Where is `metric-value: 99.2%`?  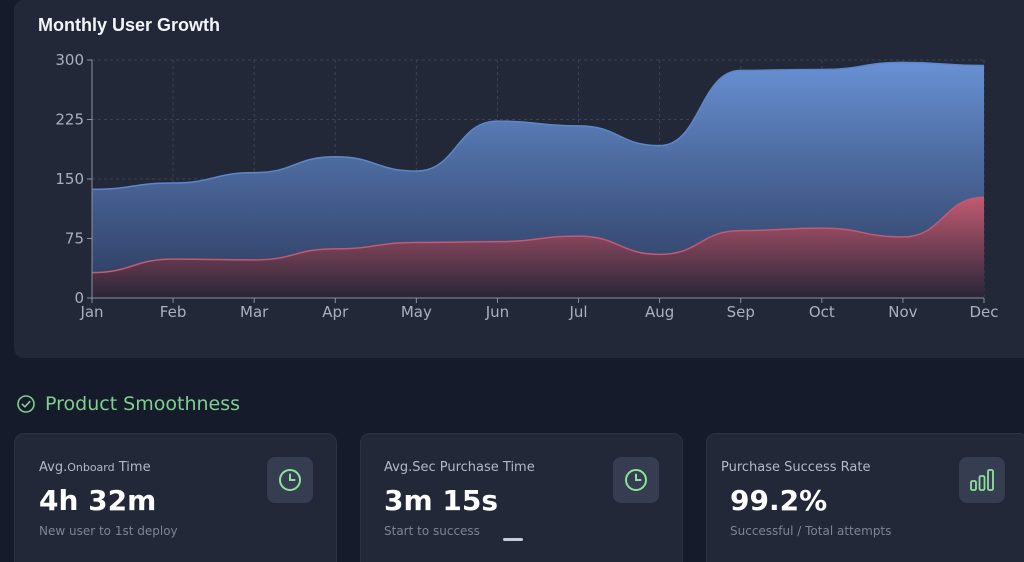
metric-value: 99.2% is located at coordinates (779, 500).